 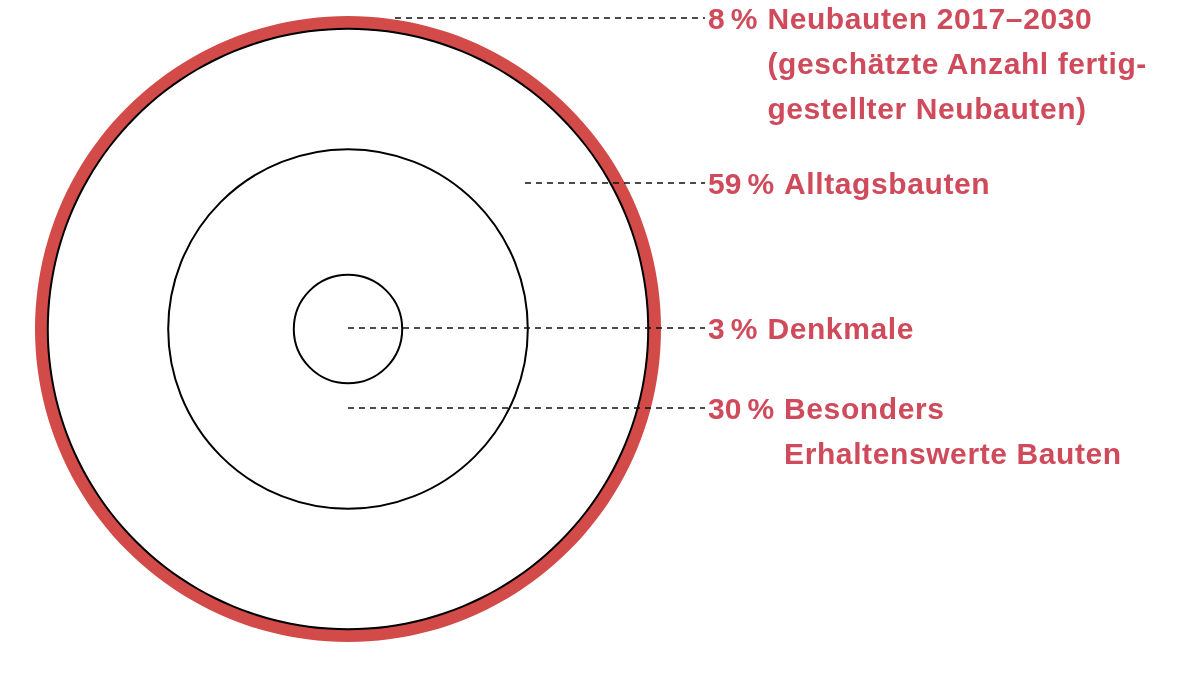 I want to click on data-label: 3 %, so click(x=733, y=328).